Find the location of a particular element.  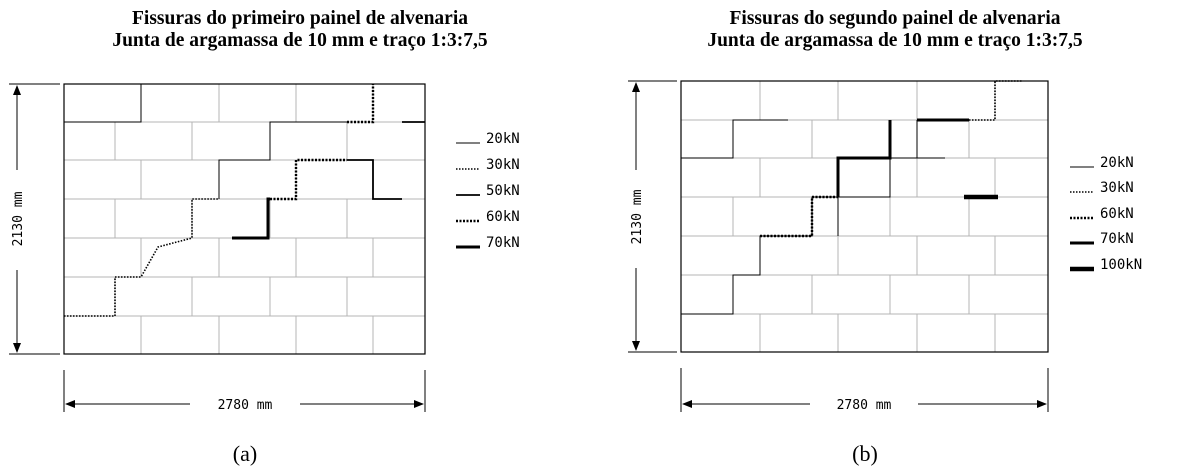

panel-b-legend-label-60kN: 60kN is located at coordinates (1117, 214).